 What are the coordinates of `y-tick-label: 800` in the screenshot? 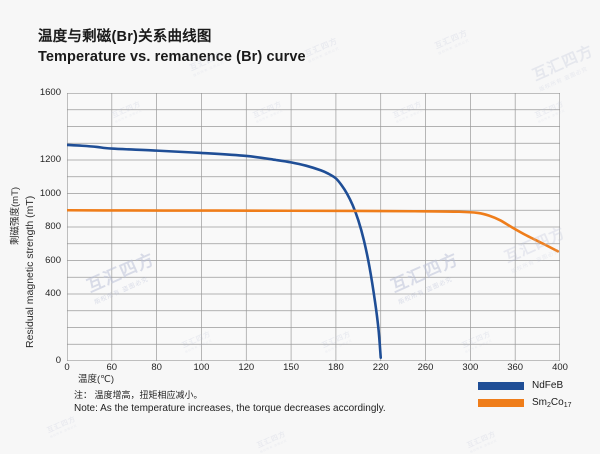 It's located at (53, 226).